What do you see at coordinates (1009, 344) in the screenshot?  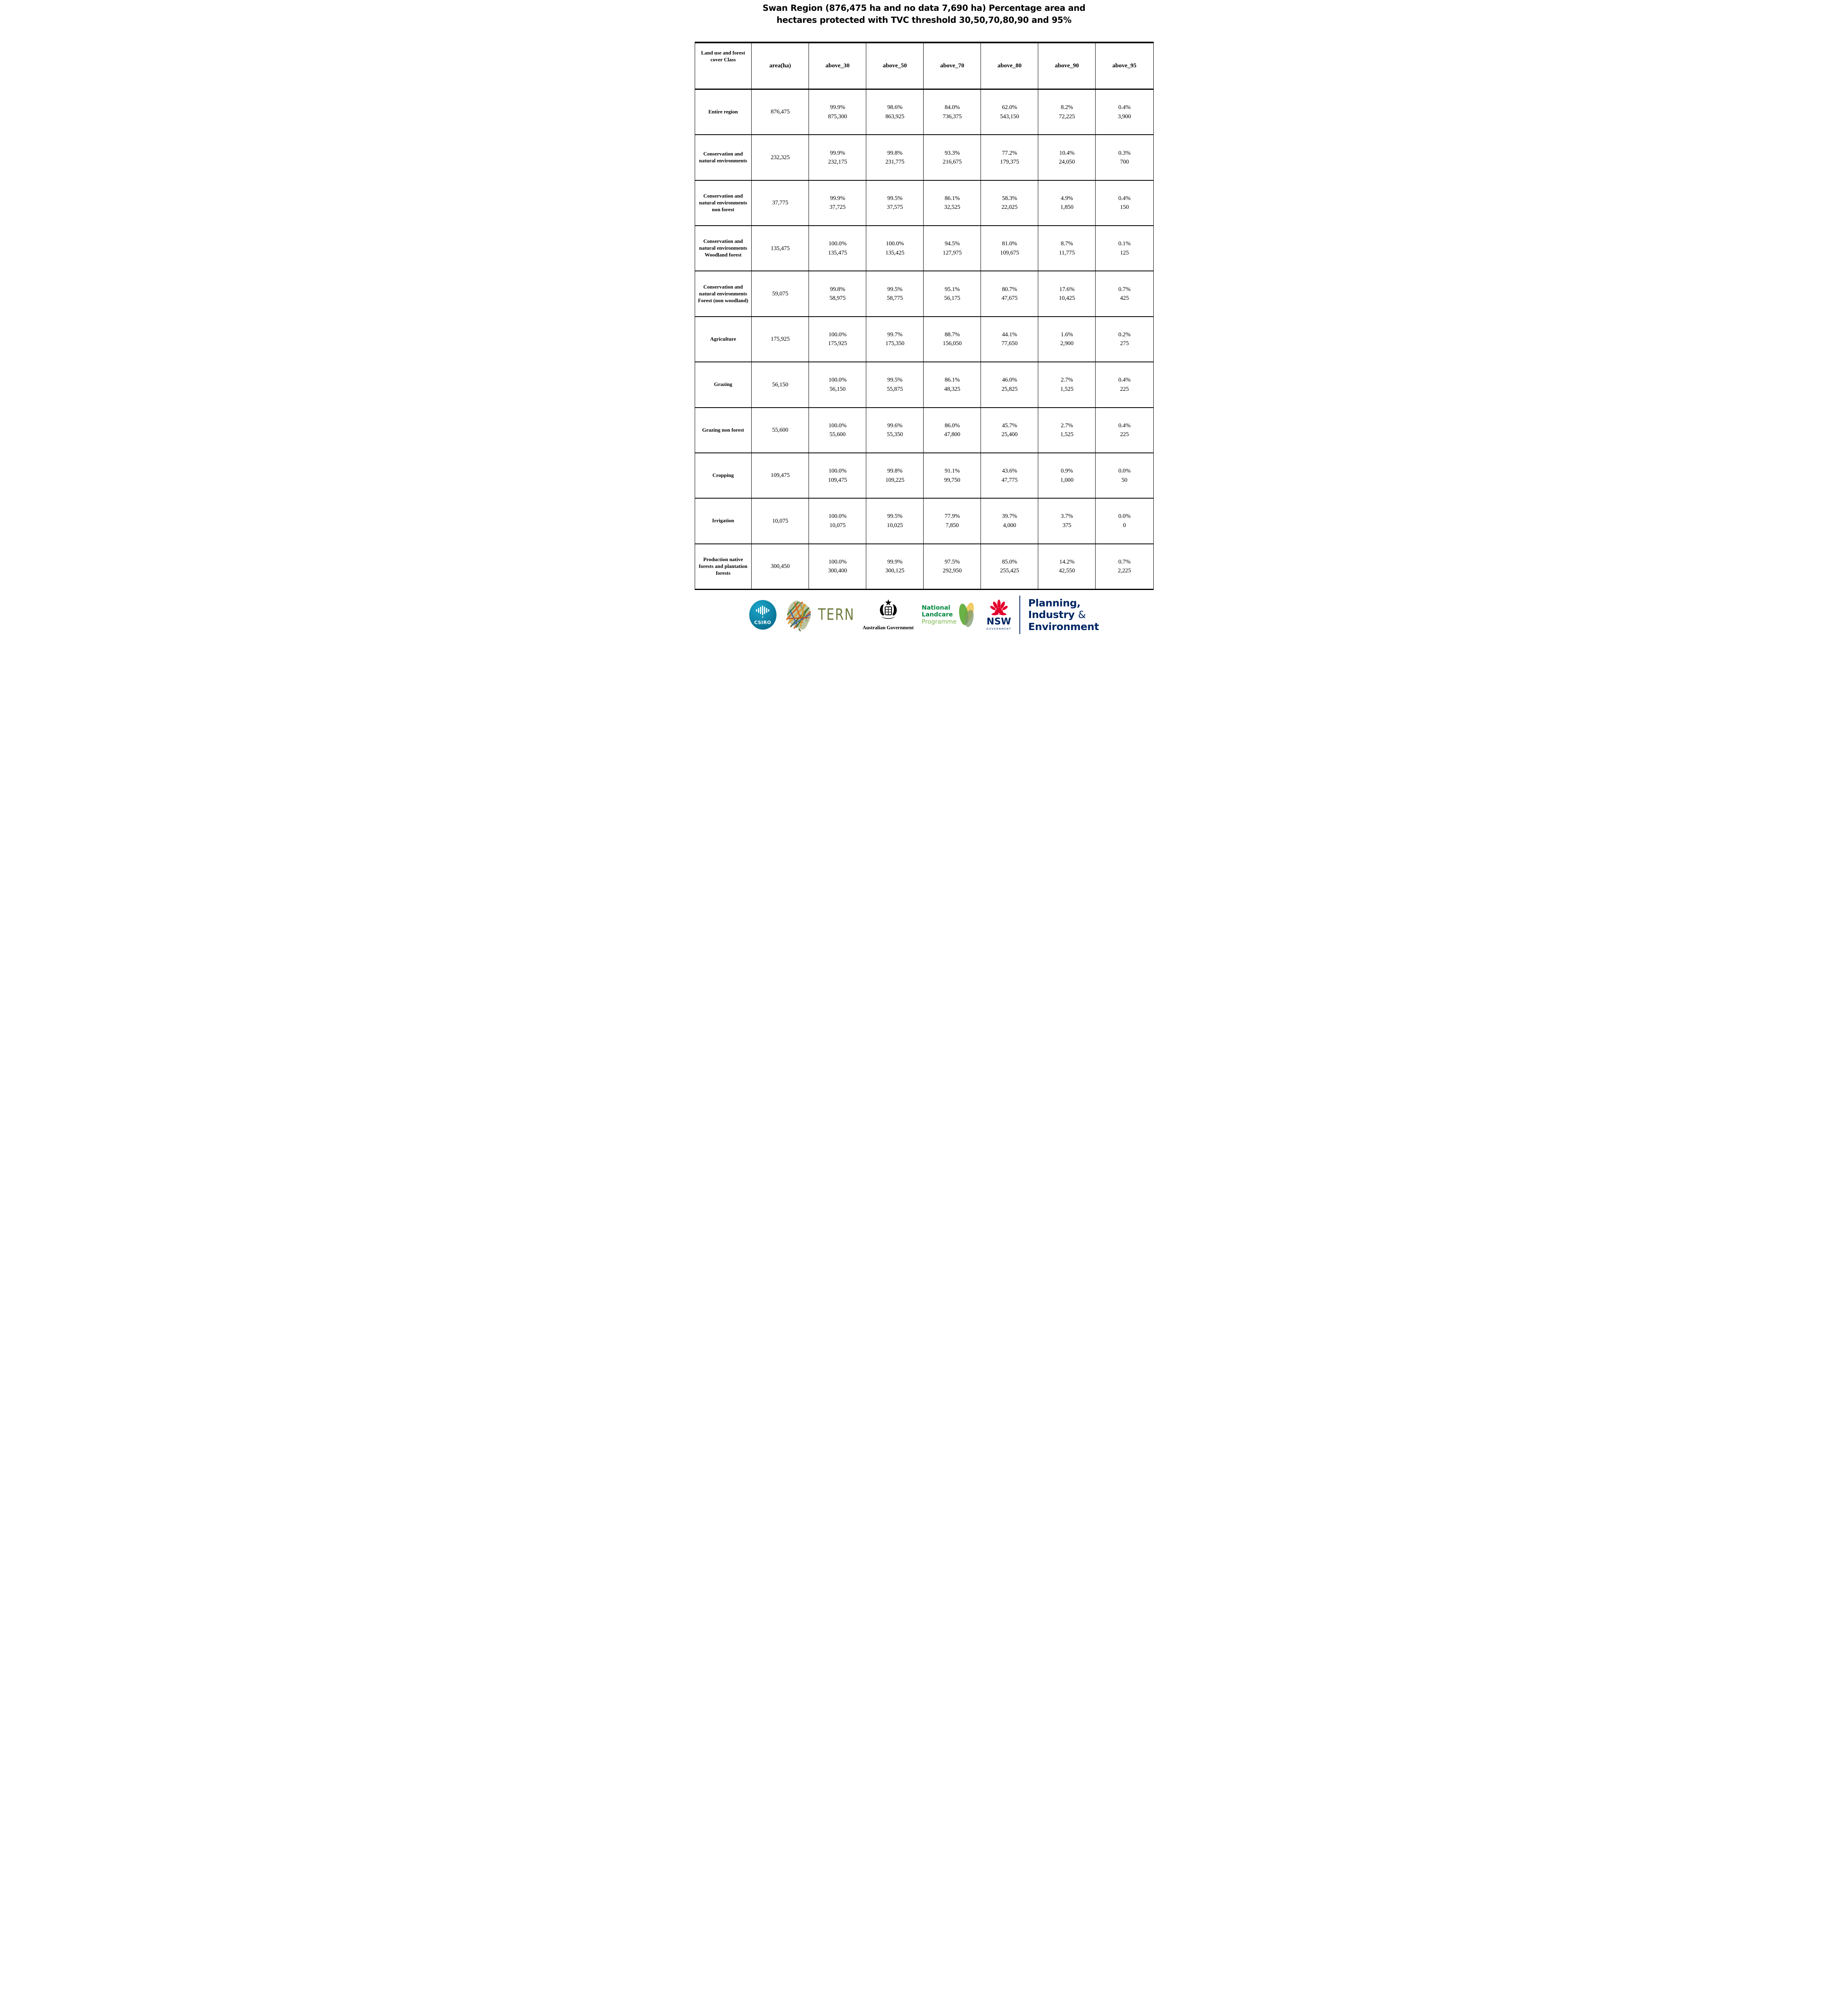 I see `hectares-value: 77,650` at bounding box center [1009, 344].